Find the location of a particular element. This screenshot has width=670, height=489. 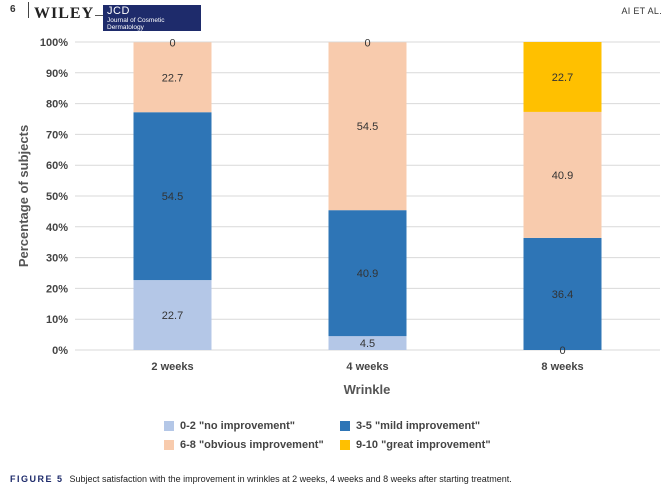

y-tick-label: 30% is located at coordinates (57, 259).